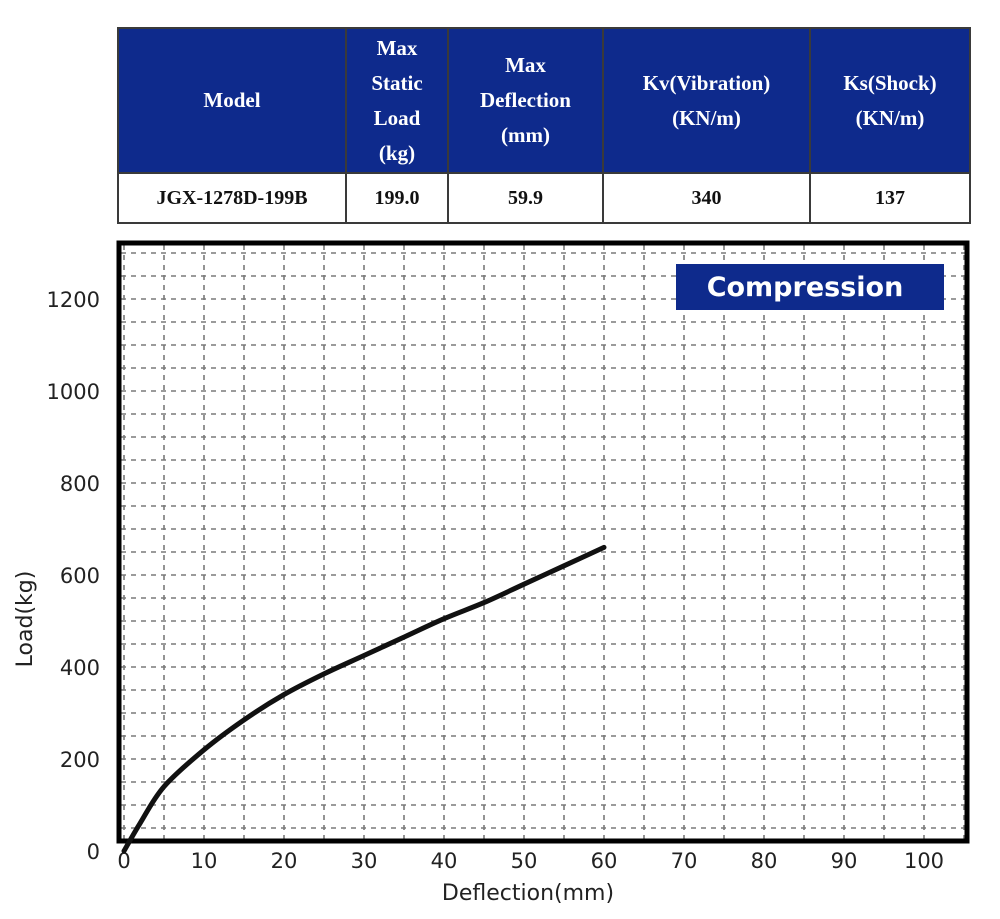  Describe the element at coordinates (525, 198) in the screenshot. I see `cell-max-deflection: 59.9` at that location.